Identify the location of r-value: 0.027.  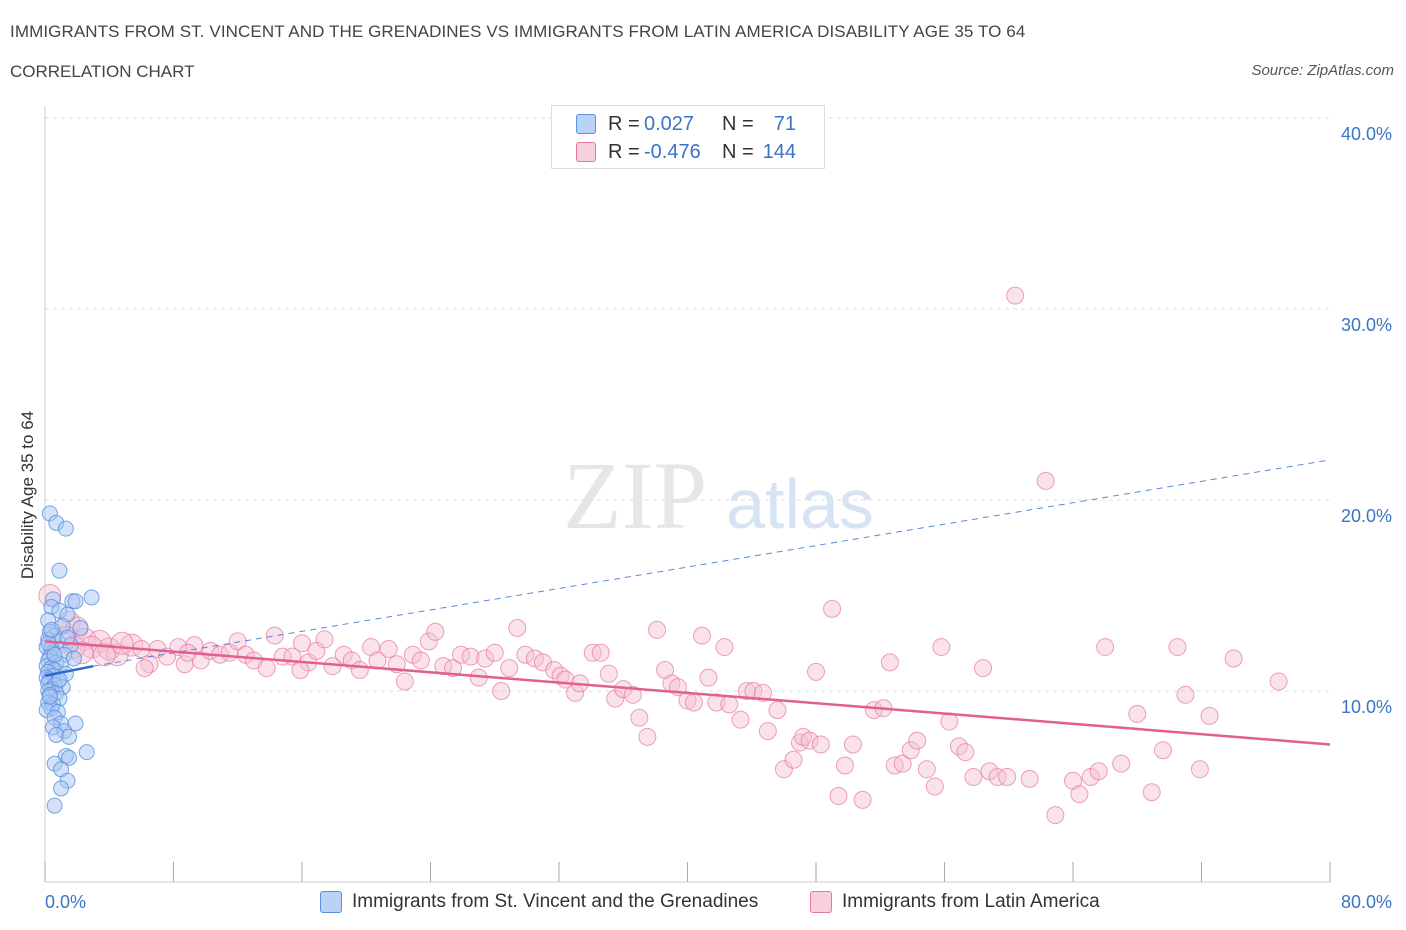
(669, 123).